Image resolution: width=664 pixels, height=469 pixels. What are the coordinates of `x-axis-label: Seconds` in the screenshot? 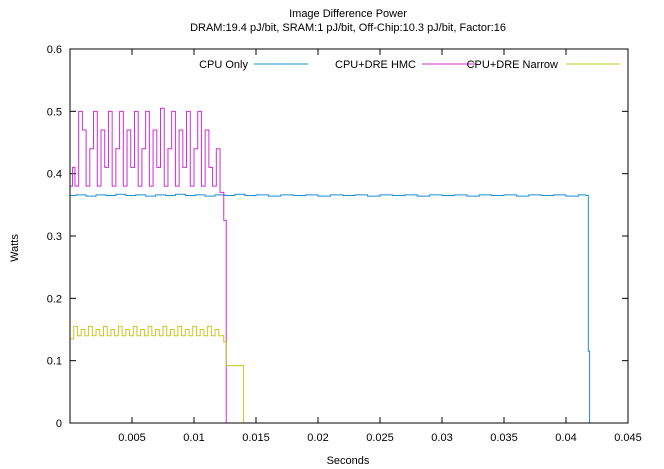 It's located at (348, 461).